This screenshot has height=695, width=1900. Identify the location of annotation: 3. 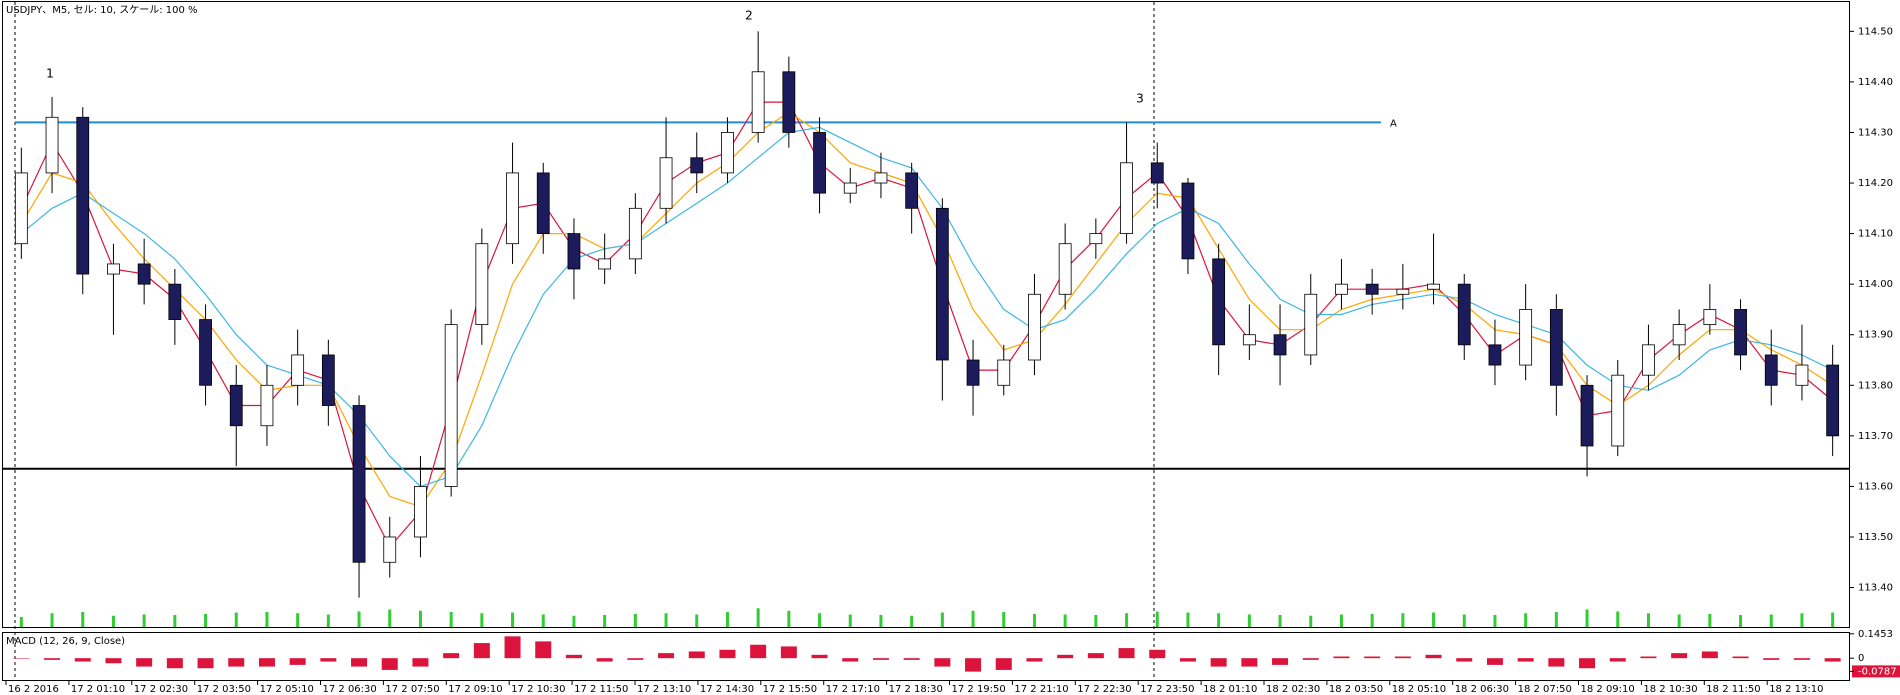
(1140, 99).